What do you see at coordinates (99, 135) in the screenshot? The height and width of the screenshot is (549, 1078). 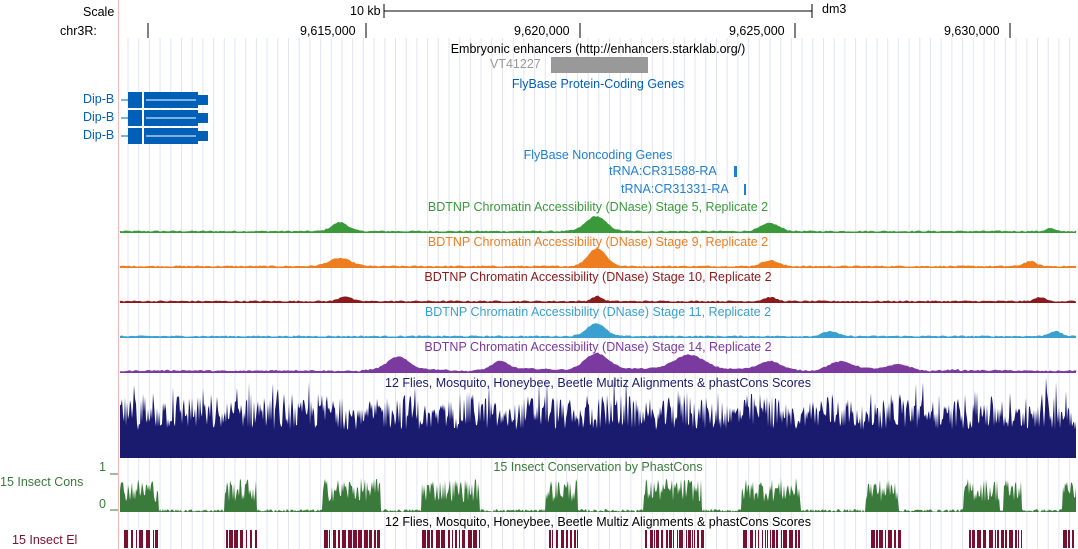 I see `gene-label-3: Dip-B` at bounding box center [99, 135].